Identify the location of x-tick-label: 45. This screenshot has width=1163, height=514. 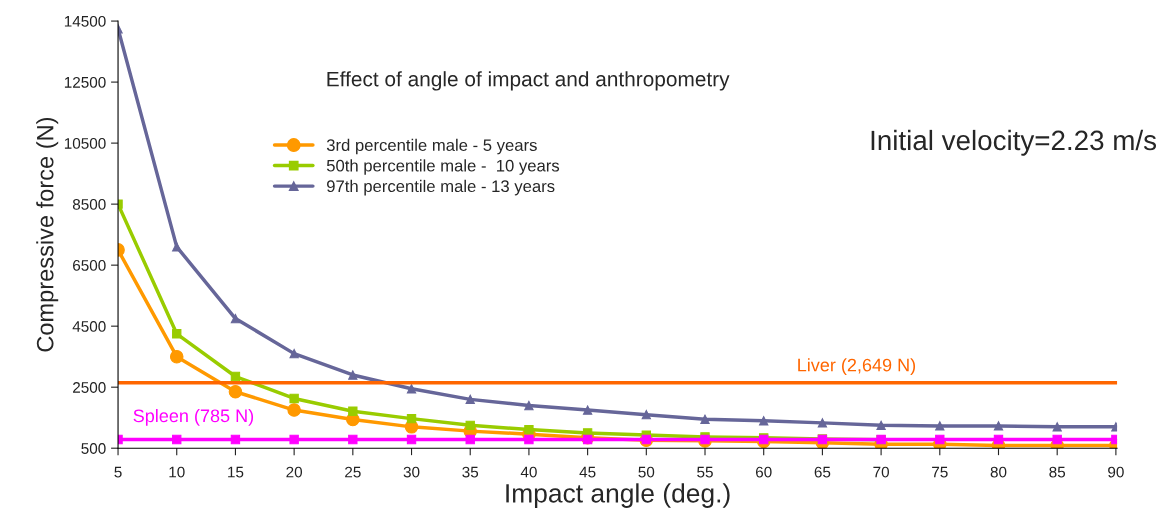
(587, 472).